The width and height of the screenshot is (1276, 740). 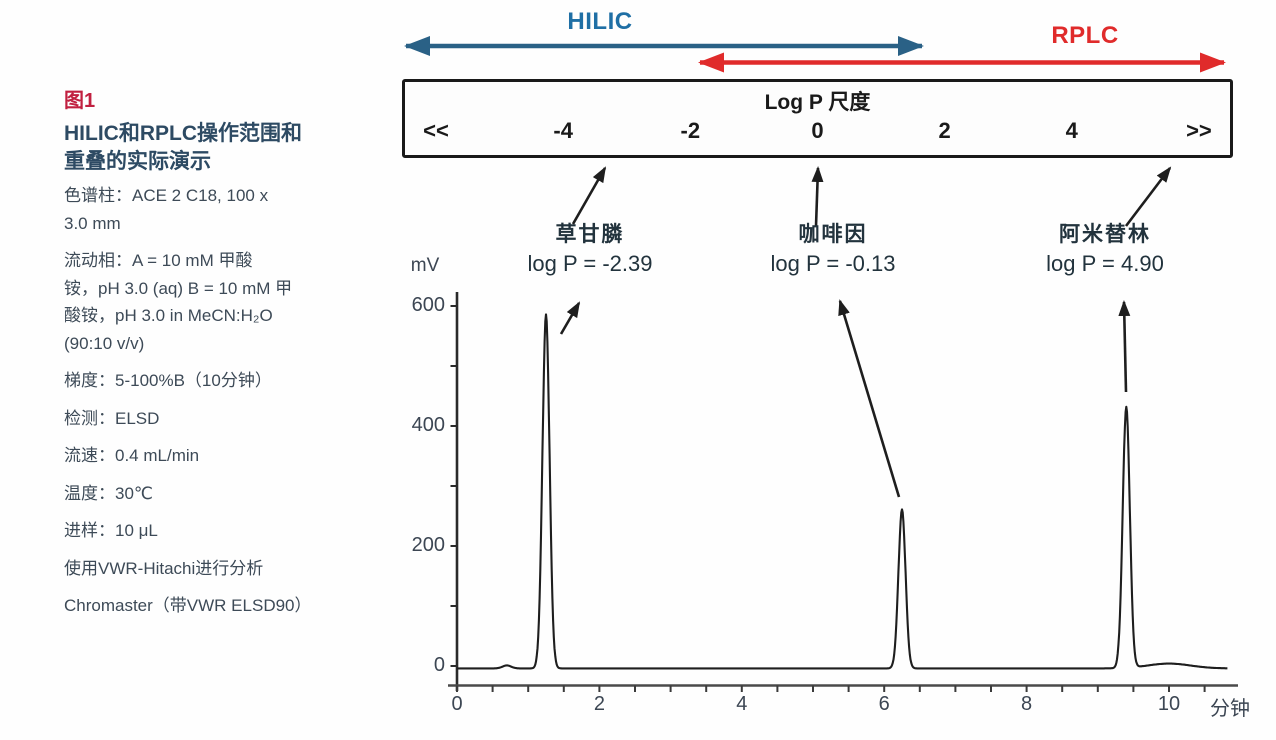 What do you see at coordinates (1105, 247) in the screenshot?
I see `compound-annotation-amitriptyline: 阿米替林 log P = 4.90` at bounding box center [1105, 247].